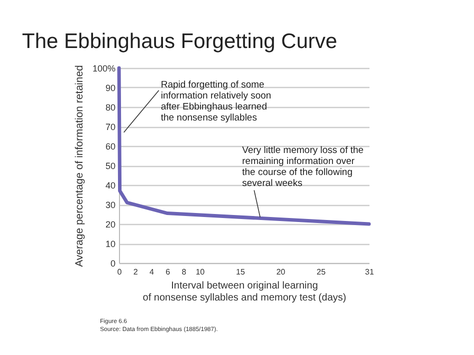 Image resolution: width=474 pixels, height=355 pixels. I want to click on y-tick-label: 0, so click(113, 263).